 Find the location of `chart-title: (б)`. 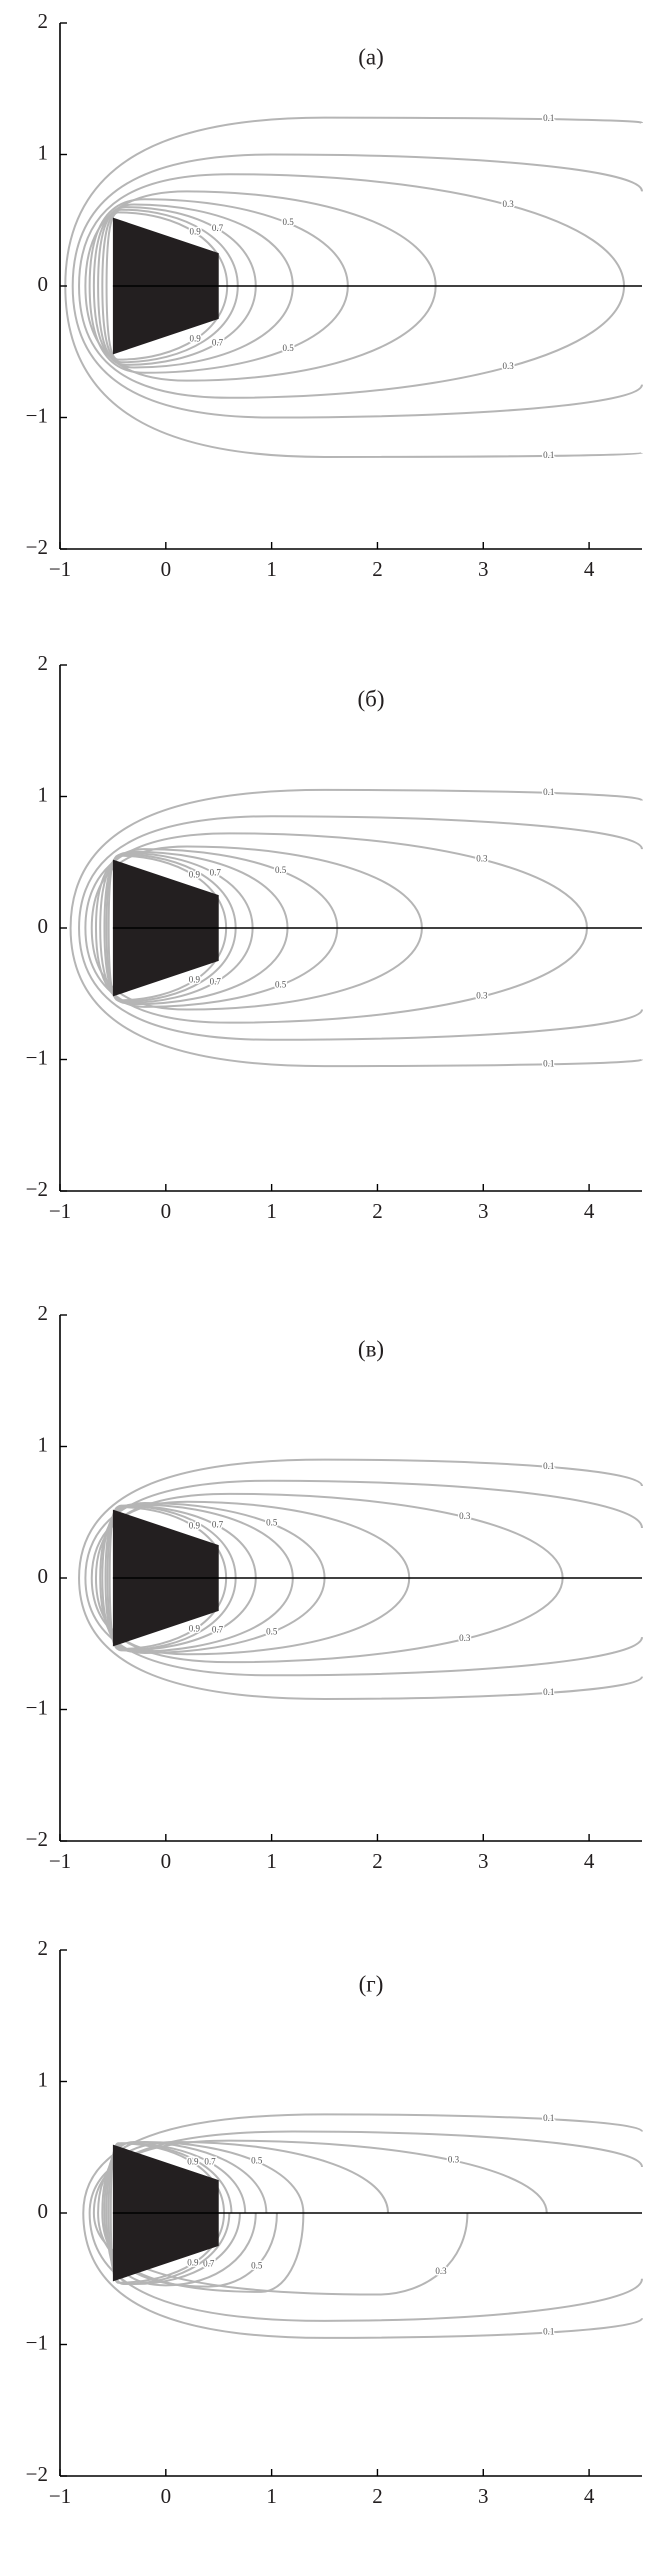

chart-title: (б) is located at coordinates (370, 698).